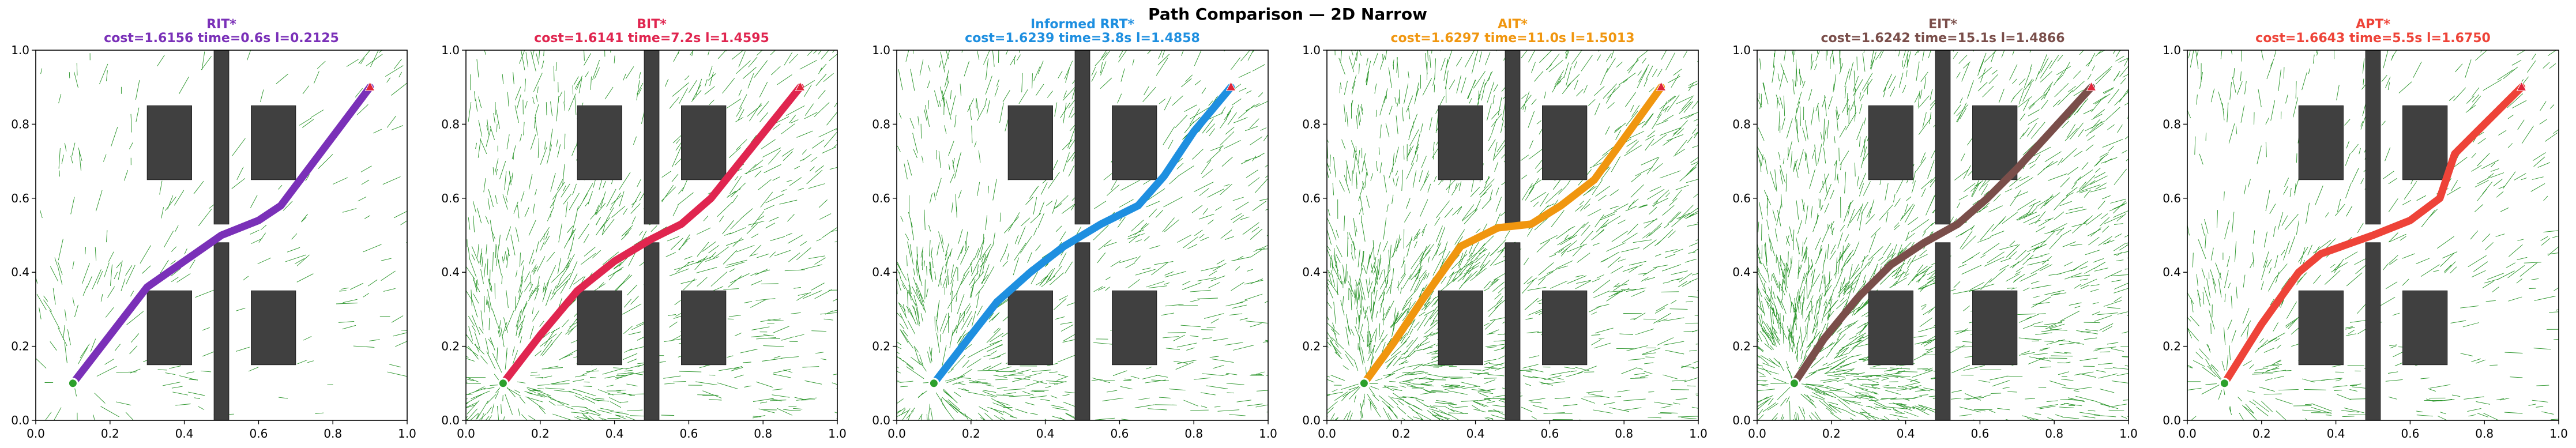  I want to click on panel-title: BIT*, so click(652, 24).